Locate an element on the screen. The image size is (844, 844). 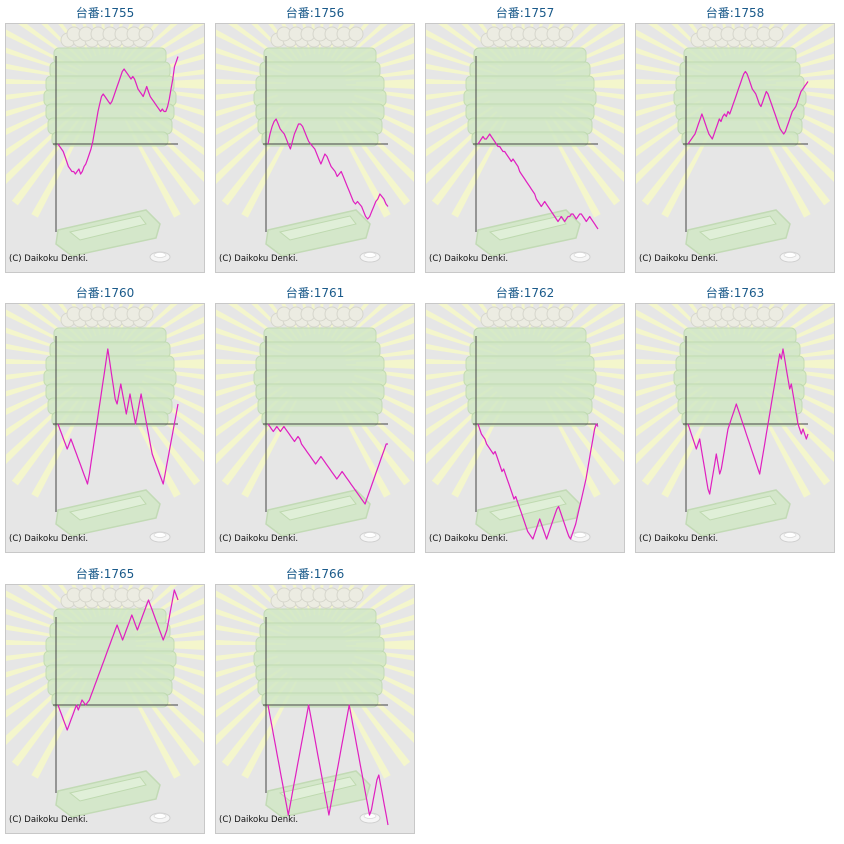
chart-title: 台番:1766 is located at coordinates (315, 574).